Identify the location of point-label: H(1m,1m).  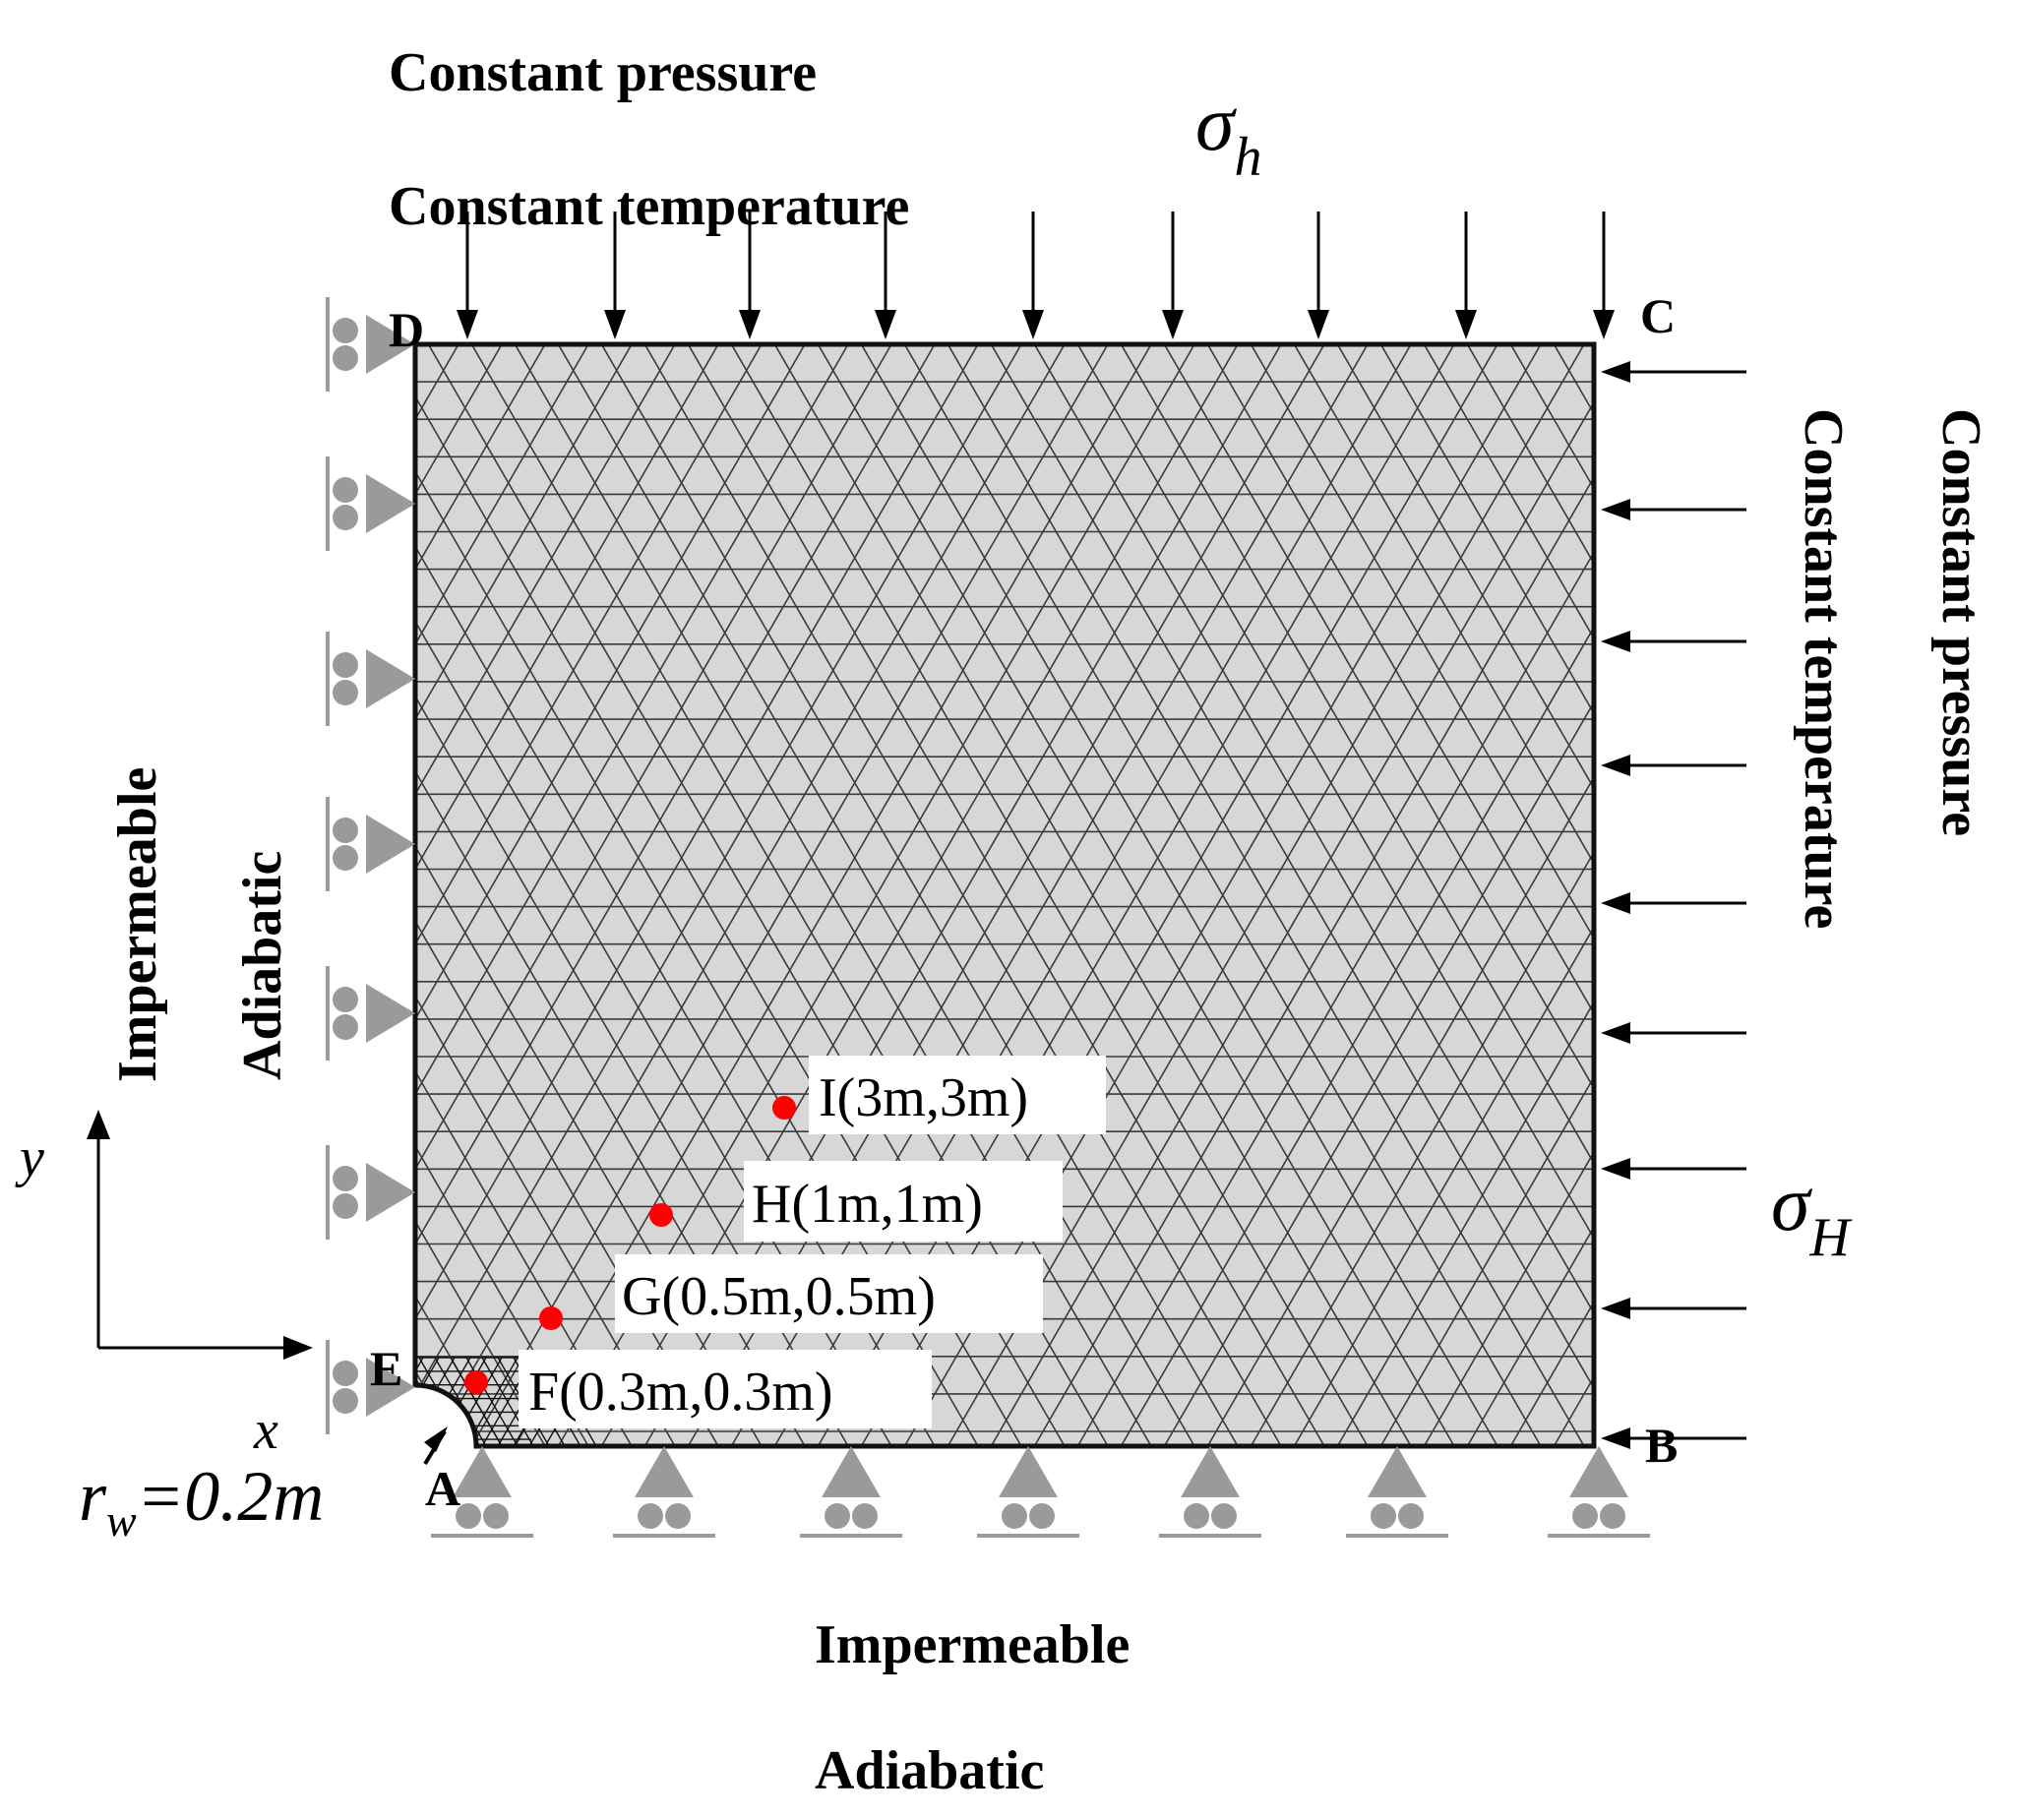
(867, 1204).